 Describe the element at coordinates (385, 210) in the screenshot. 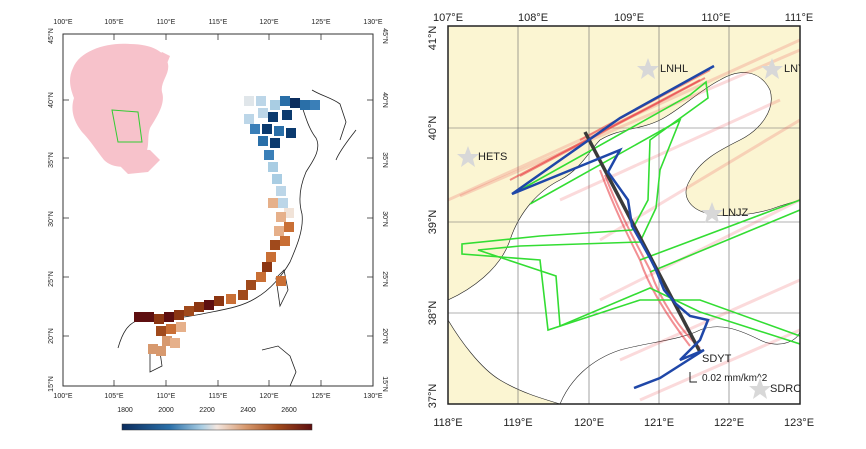

I see `right-side-lat-labels: 45°N 40°N 35°N 30°N 25°N 20°N 15°N` at that location.